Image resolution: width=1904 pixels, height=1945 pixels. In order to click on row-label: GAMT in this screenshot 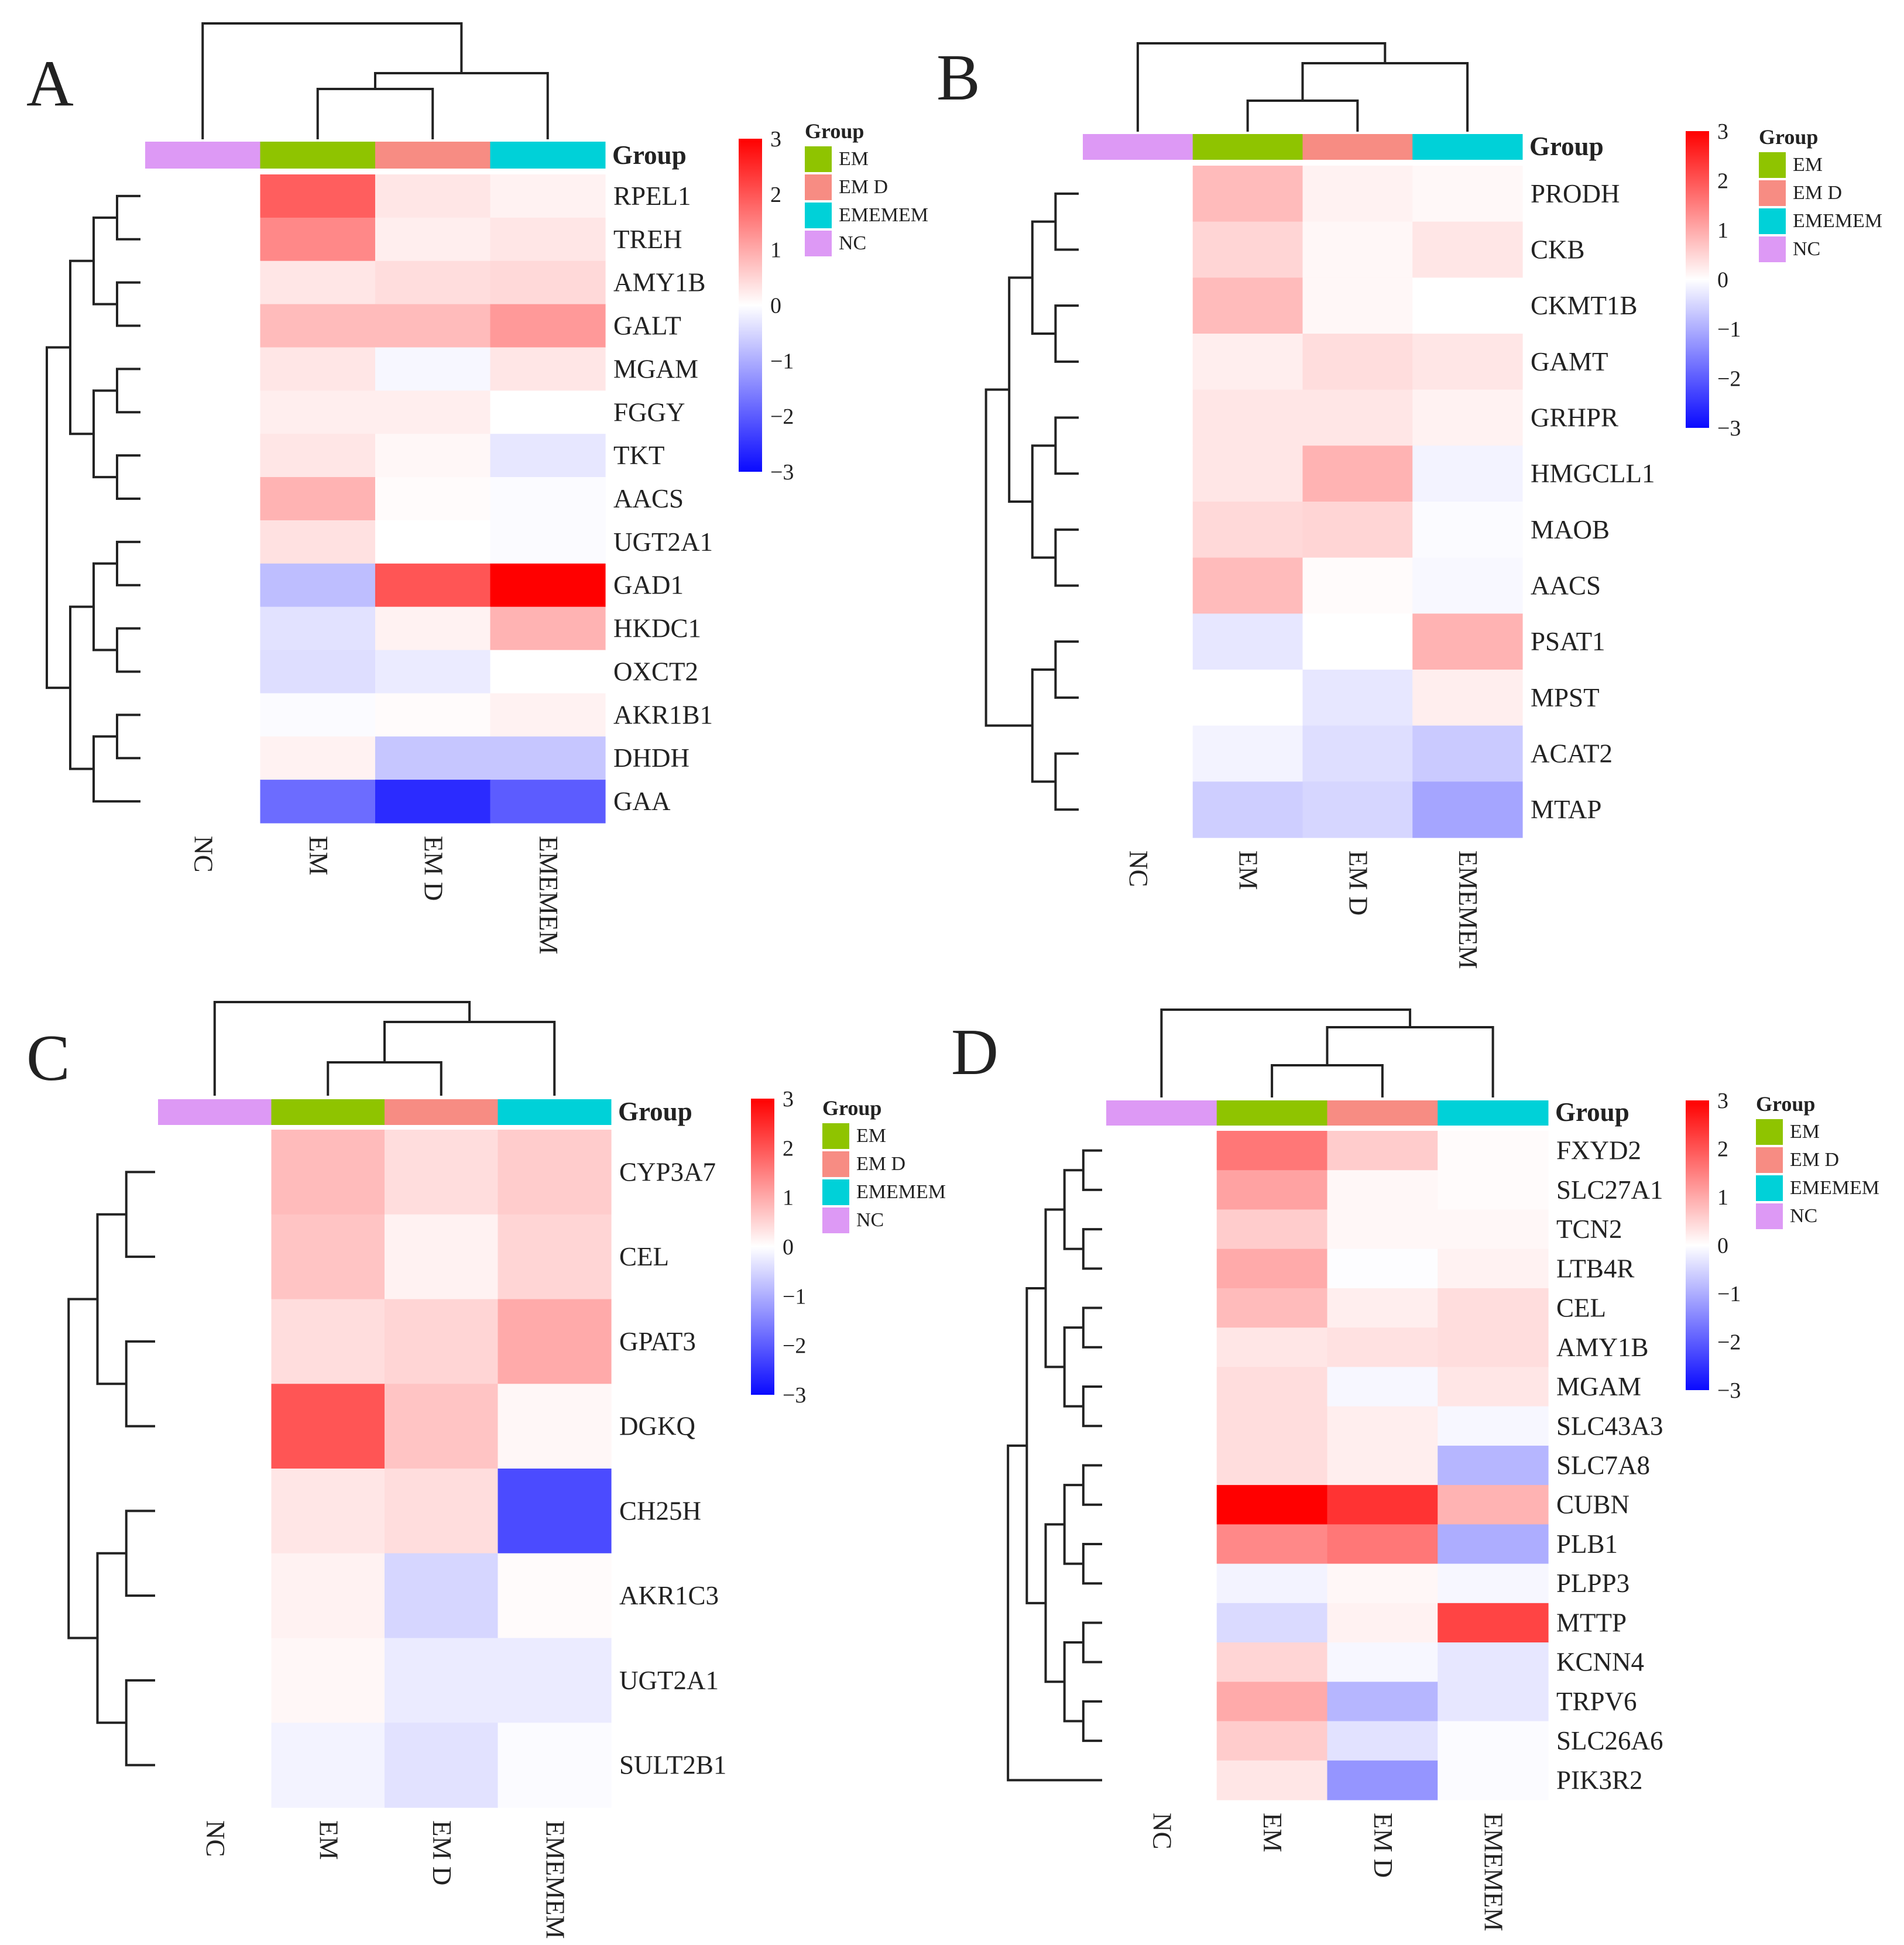, I will do `click(1569, 361)`.